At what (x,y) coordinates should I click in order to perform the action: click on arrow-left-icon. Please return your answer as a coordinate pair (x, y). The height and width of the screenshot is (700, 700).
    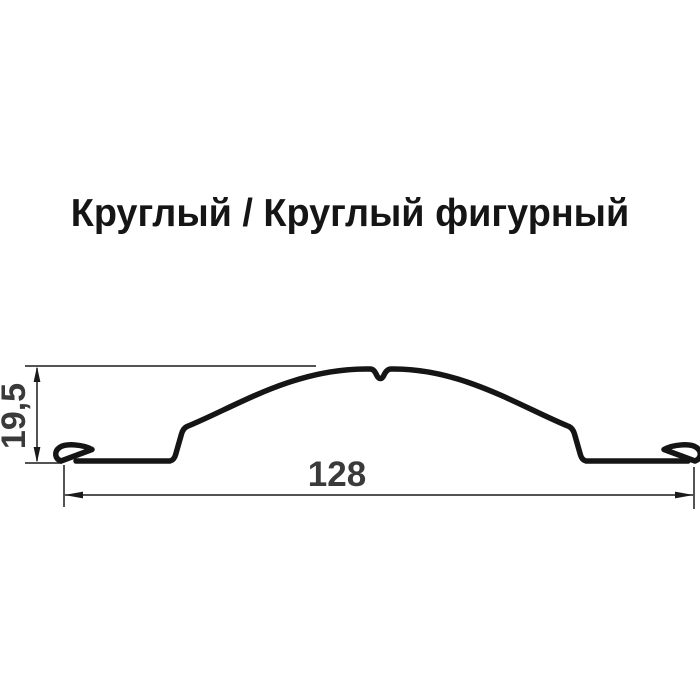
    Looking at the image, I should click on (73, 495).